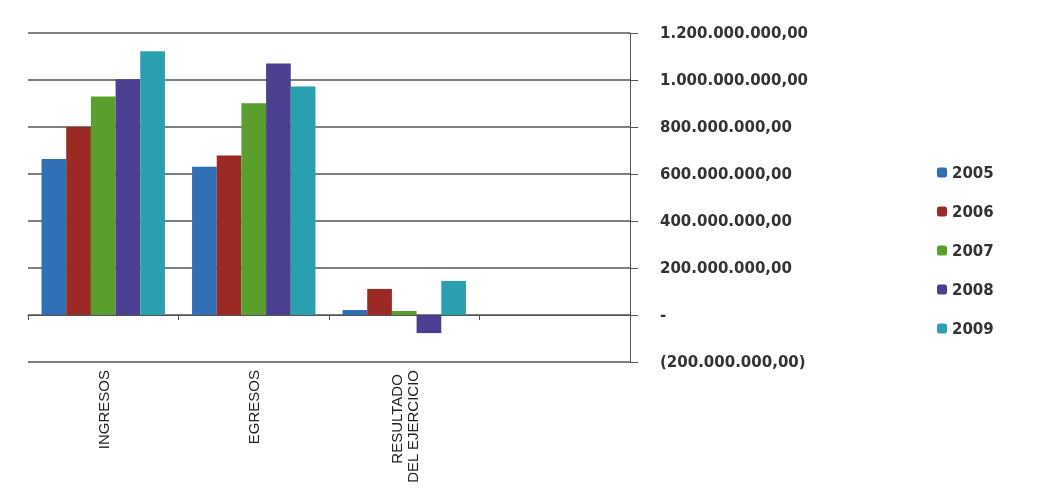 This screenshot has height=502, width=1040. Describe the element at coordinates (404, 426) in the screenshot. I see `x-tick-label: RESULTADO DEL EJERCICIO` at that location.